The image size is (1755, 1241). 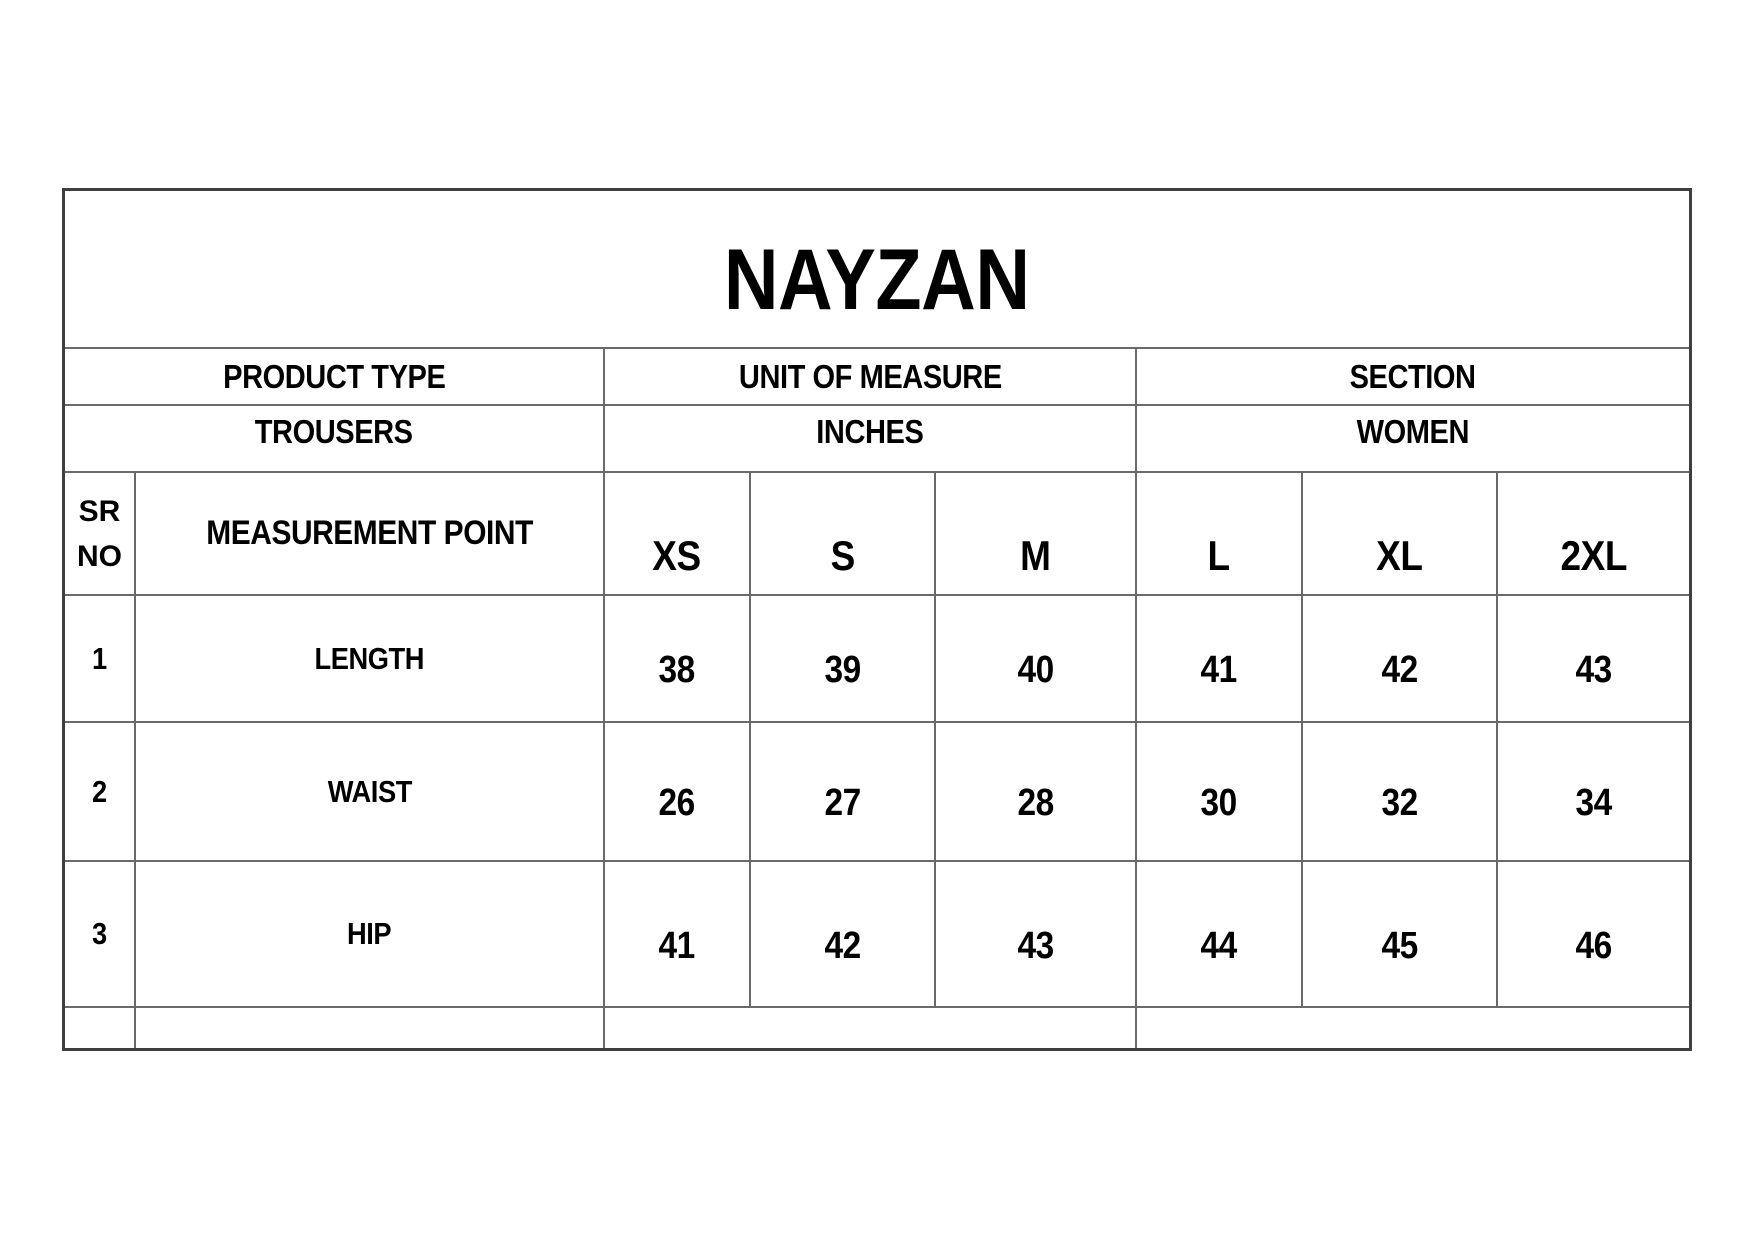 What do you see at coordinates (877, 279) in the screenshot?
I see `brand-title-text: NAYZAN` at bounding box center [877, 279].